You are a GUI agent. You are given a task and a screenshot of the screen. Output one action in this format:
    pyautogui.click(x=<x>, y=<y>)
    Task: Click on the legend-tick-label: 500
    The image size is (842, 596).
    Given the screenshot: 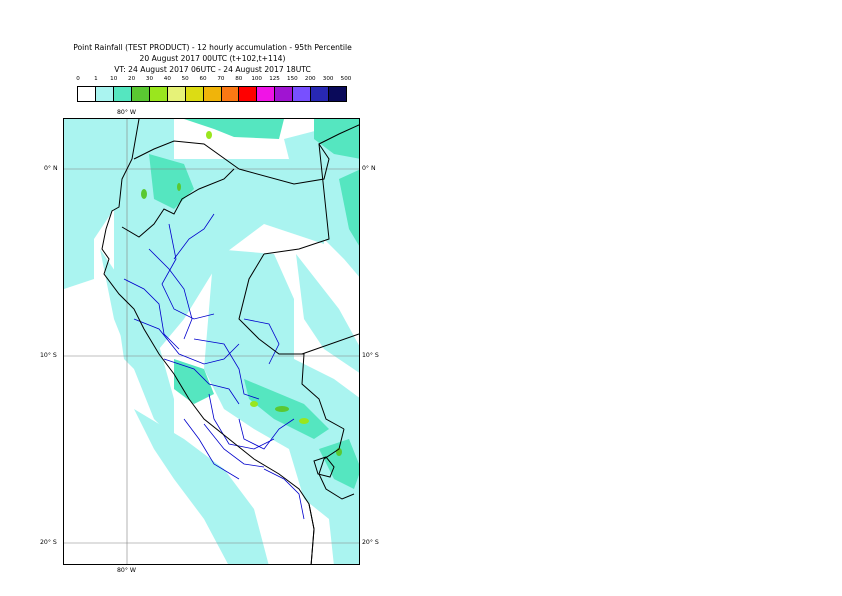 What is the action you would take?
    pyautogui.click(x=346, y=79)
    